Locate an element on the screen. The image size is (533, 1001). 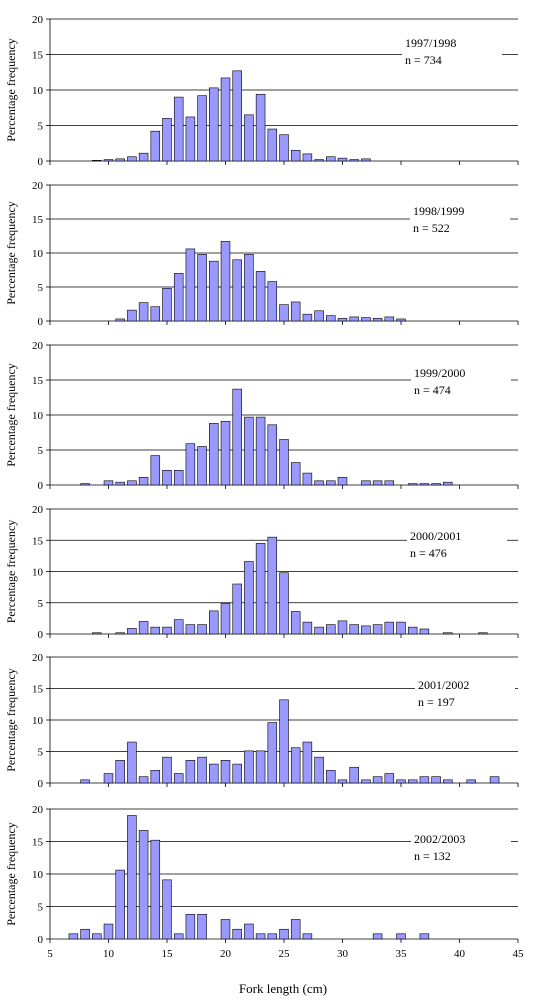
x-tick-label: 35 is located at coordinates (402, 954).